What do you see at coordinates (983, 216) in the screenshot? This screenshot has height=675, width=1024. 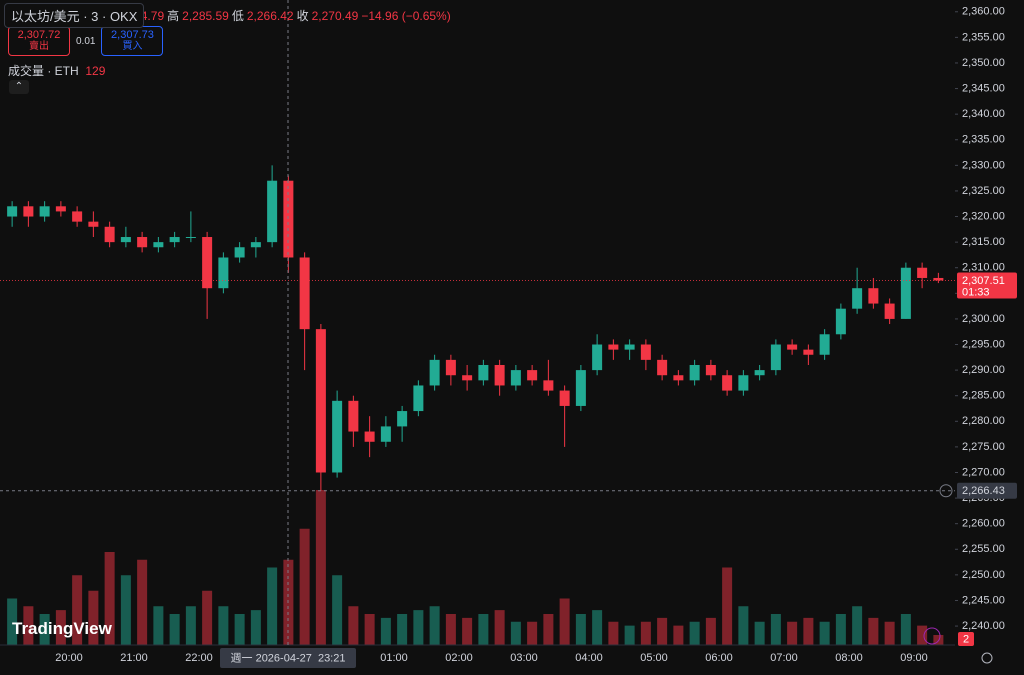 I see `y-tick-label: 2,320.00` at bounding box center [983, 216].